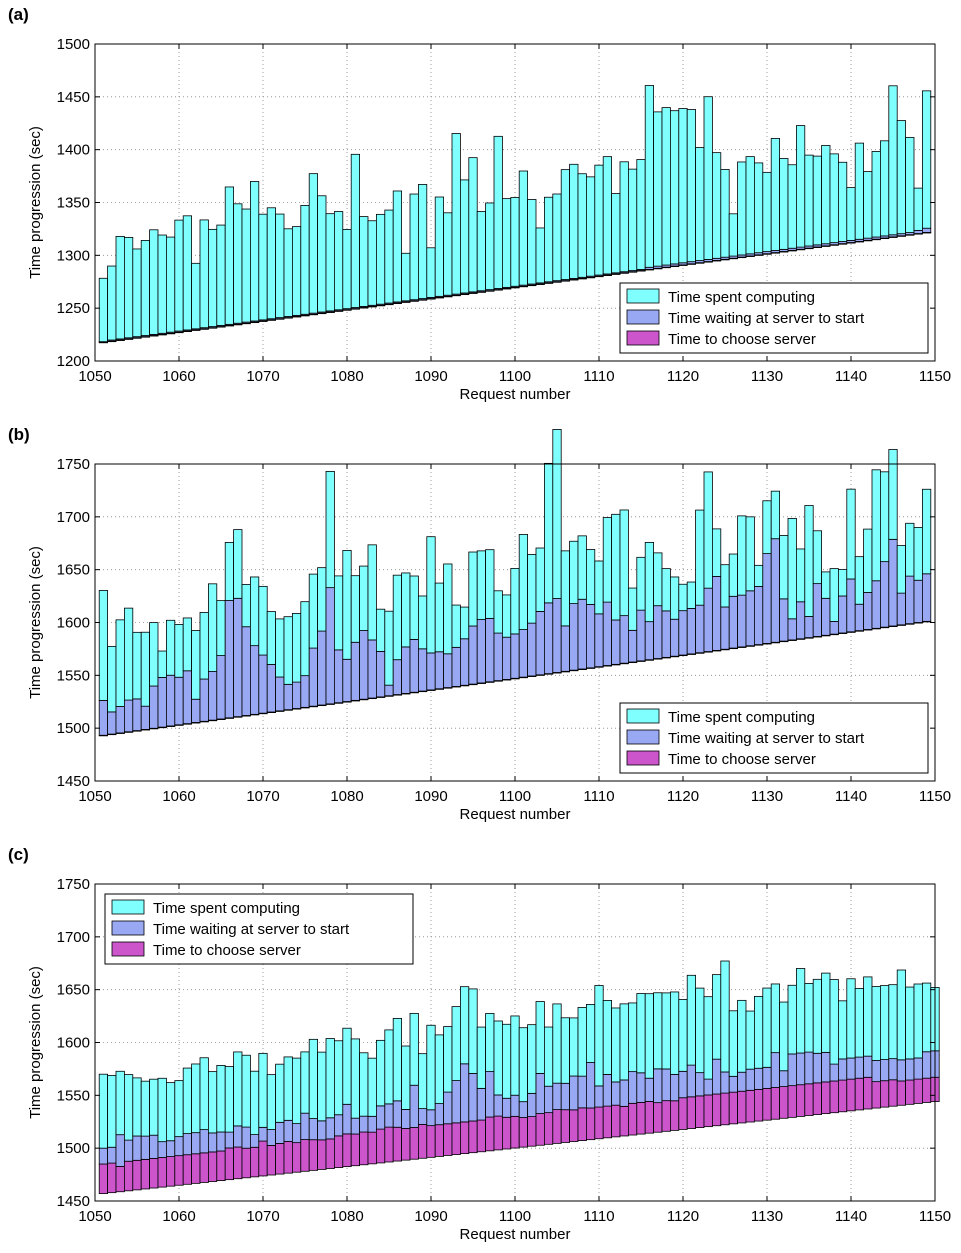 Image resolution: width=961 pixels, height=1253 pixels. Describe the element at coordinates (94, 376) in the screenshot. I see `x-tick-label: 1050` at that location.